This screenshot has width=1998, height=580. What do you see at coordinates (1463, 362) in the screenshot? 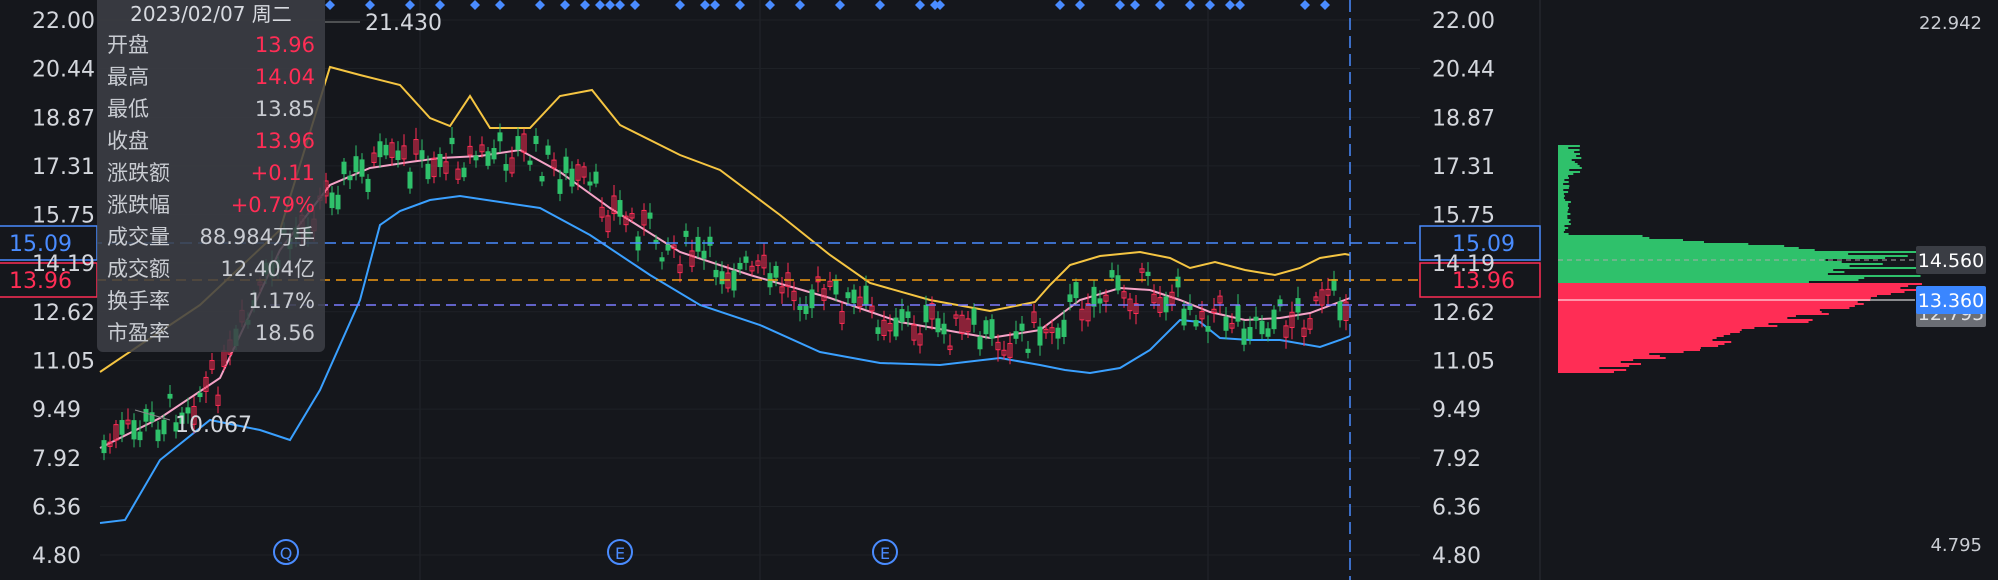
I see `right-tick-label: 11.05` at bounding box center [1463, 362].